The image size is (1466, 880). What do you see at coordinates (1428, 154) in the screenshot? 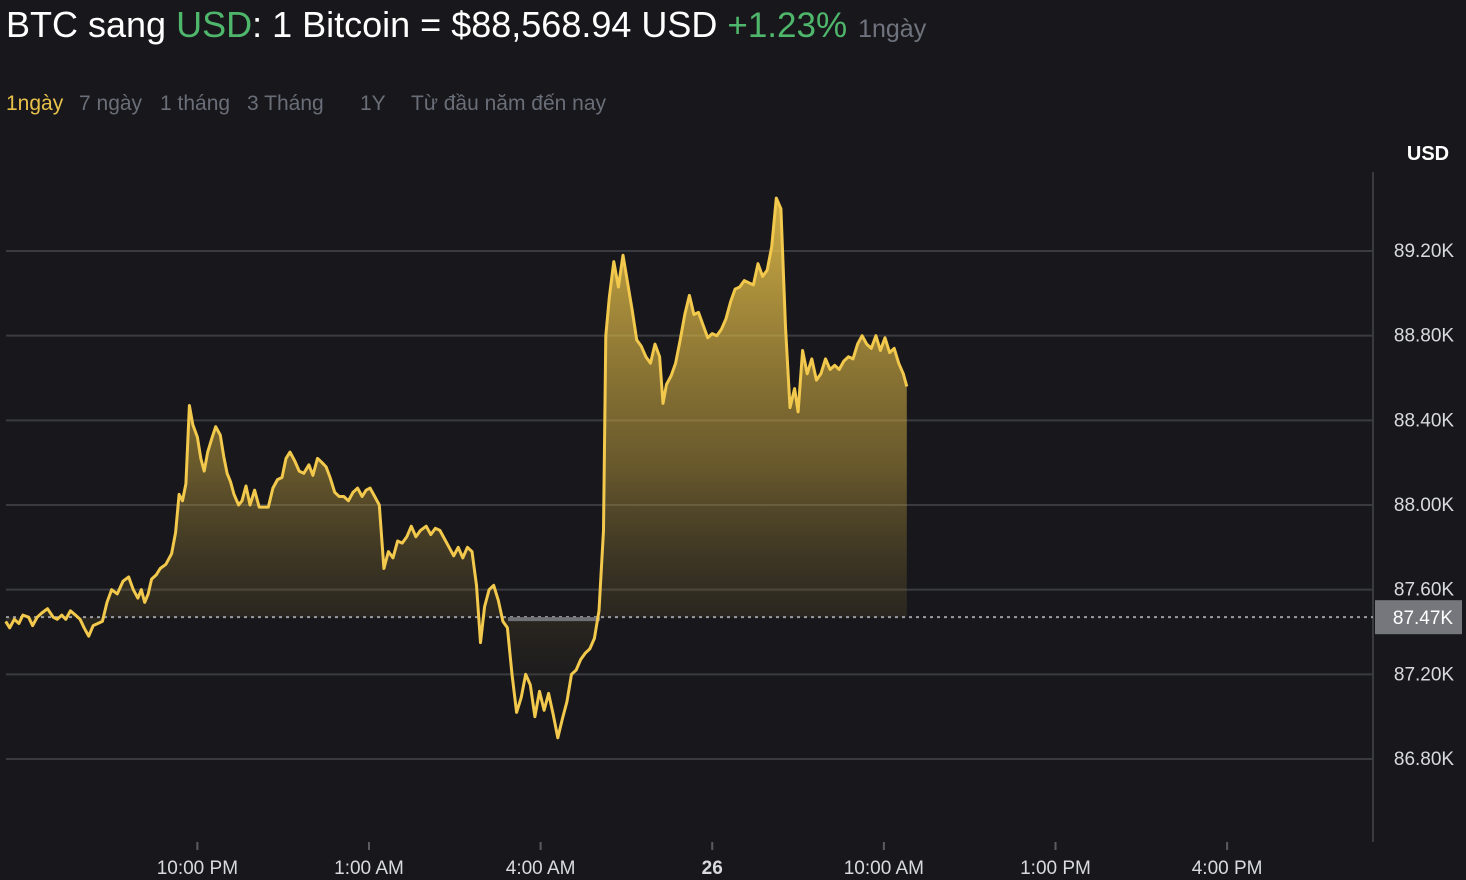
I see `y-axis-unit: USD` at bounding box center [1428, 154].